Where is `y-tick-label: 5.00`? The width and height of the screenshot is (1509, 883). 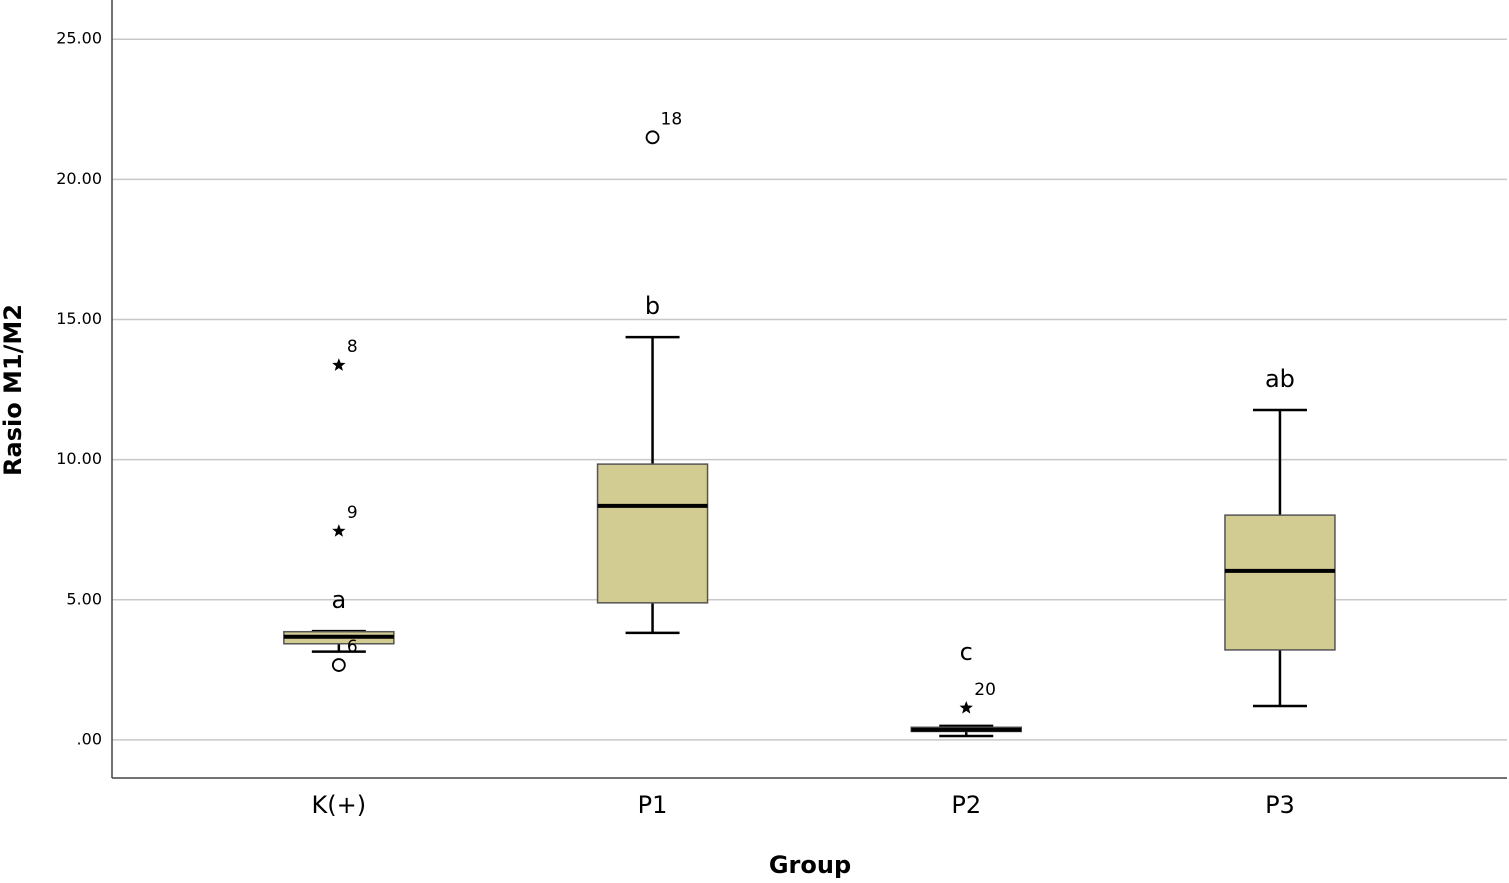 y-tick-label: 5.00 is located at coordinates (84, 598).